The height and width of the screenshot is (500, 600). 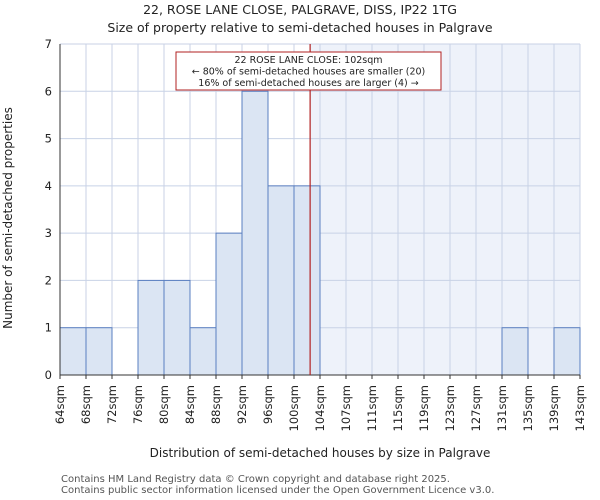 I want to click on x-tick-label: 92sqm, so click(x=242, y=404).